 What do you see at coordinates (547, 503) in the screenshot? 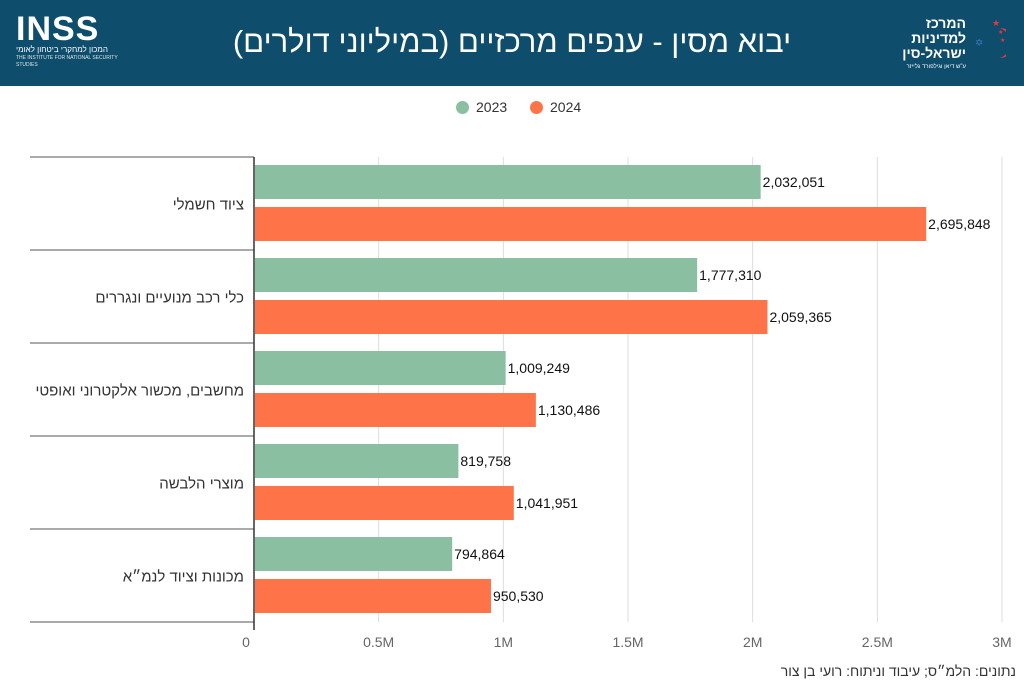
I see `data-label-2024-3: 1,041,951` at bounding box center [547, 503].